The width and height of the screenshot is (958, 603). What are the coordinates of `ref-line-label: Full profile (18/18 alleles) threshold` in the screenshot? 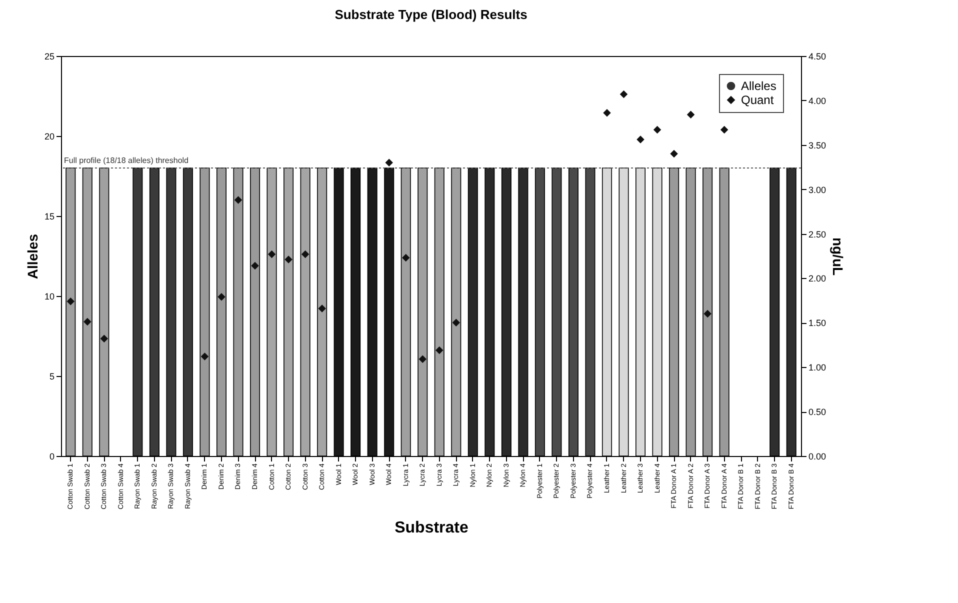 It's located at (126, 160).